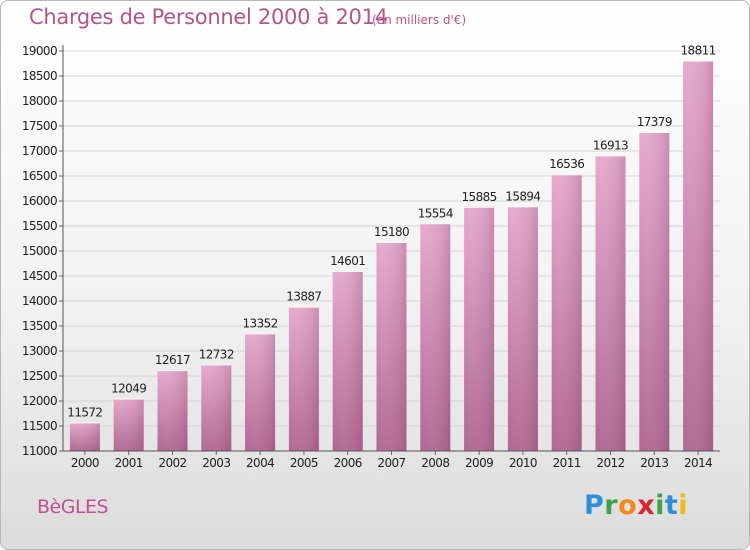  I want to click on value-label: 16536, so click(566, 164).